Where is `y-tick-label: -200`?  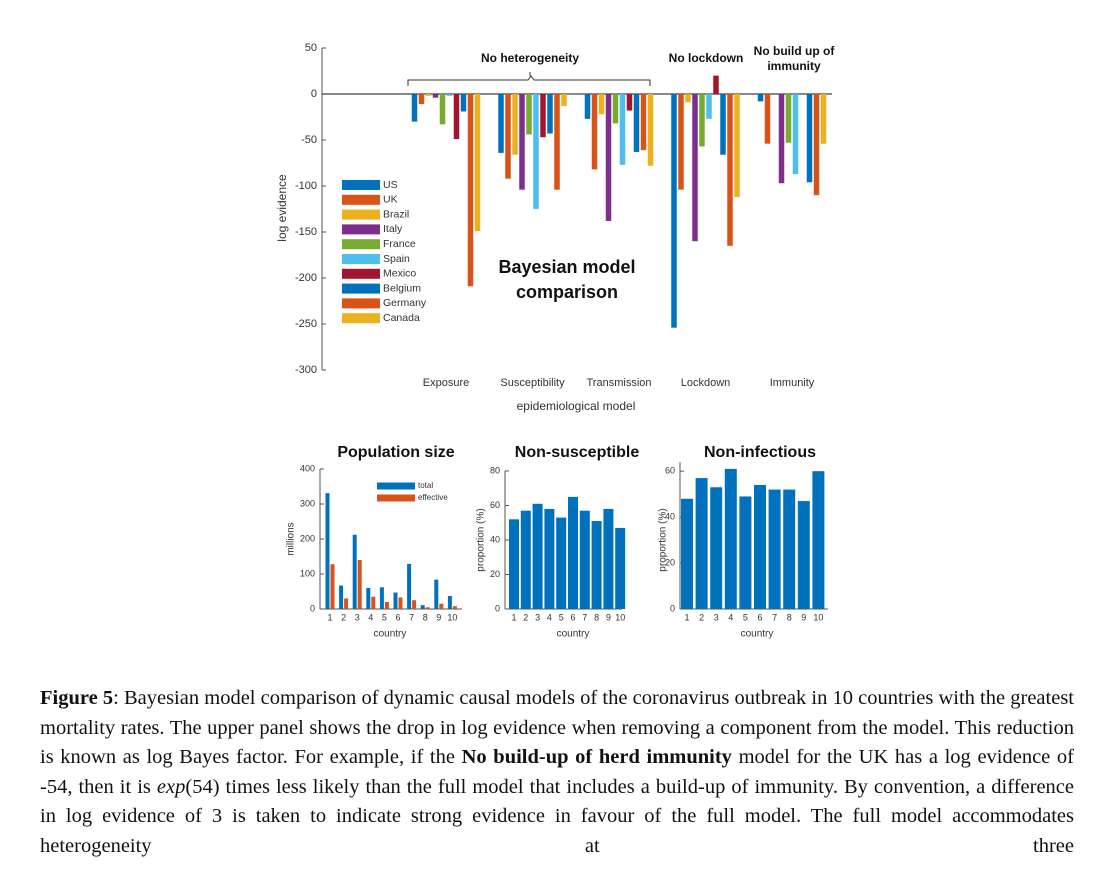
y-tick-label: -200 is located at coordinates (306, 278).